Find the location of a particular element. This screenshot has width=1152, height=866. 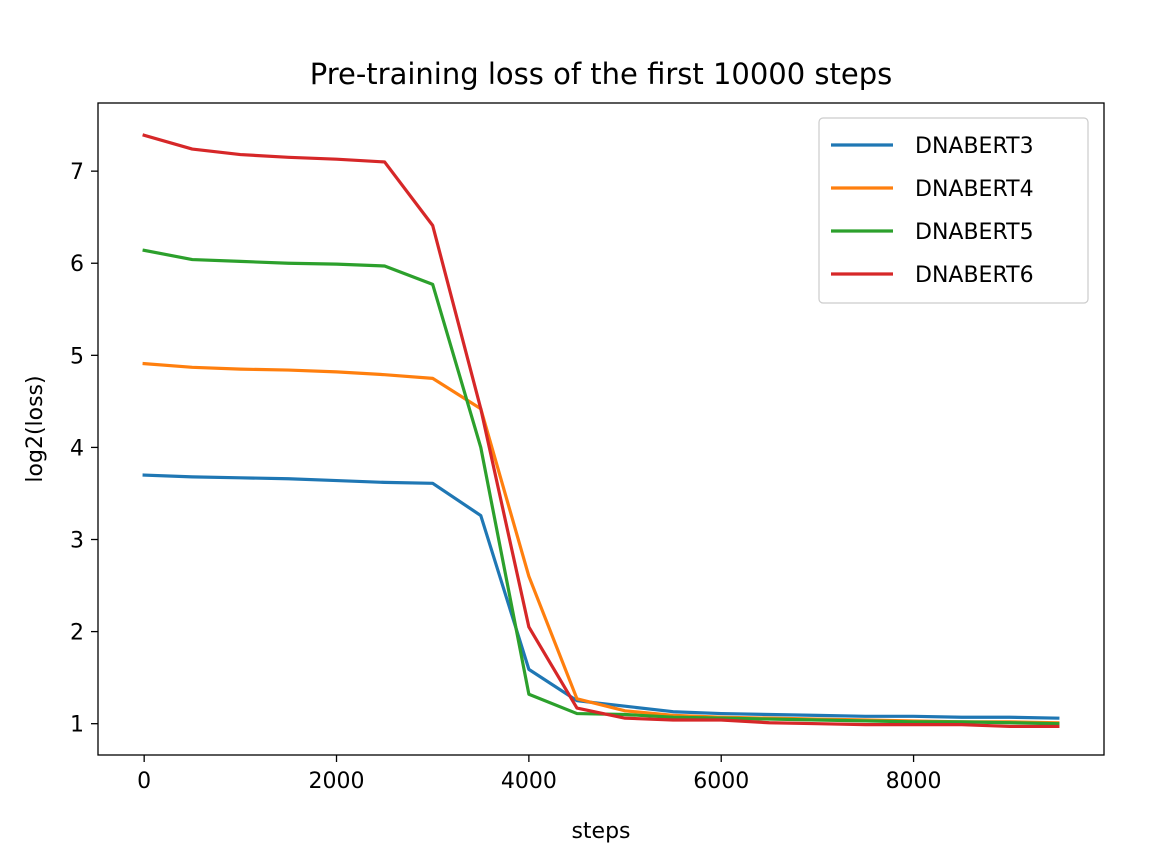

y-tick-label: 5 is located at coordinates (77, 356).